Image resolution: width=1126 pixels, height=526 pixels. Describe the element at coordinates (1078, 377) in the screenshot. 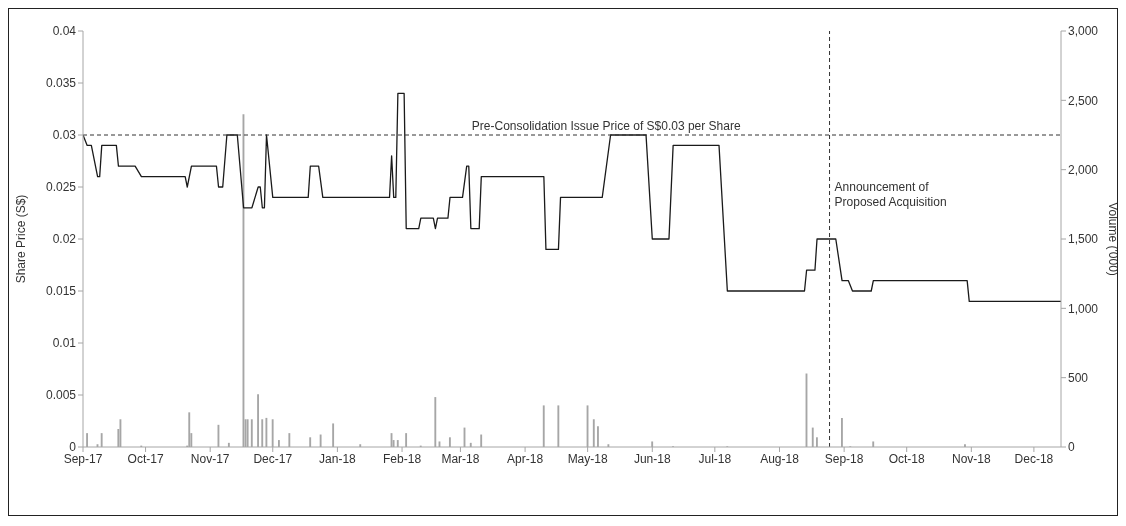

I see `y2-tick-label: 500` at that location.